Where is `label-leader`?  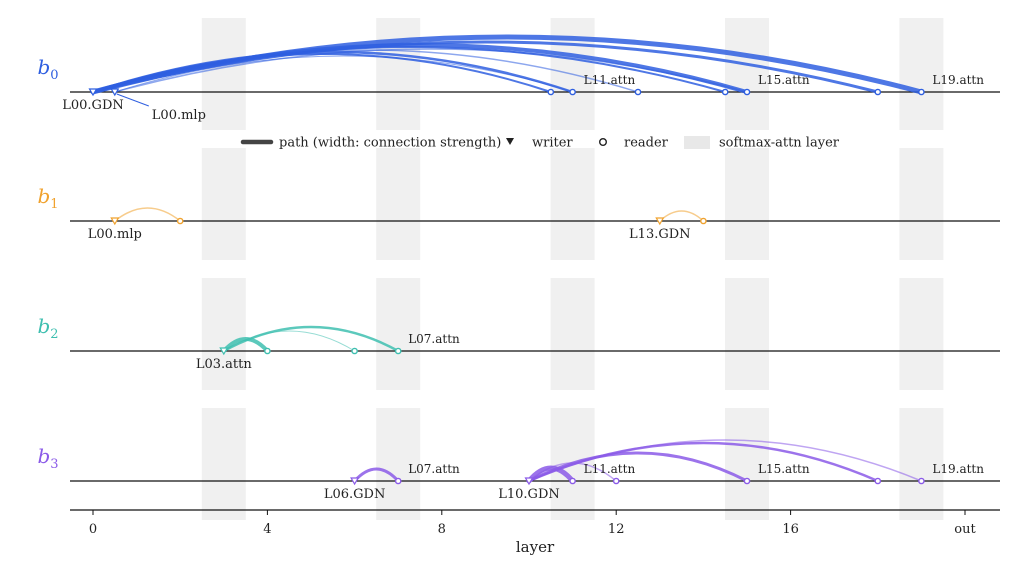 label-leader is located at coordinates (132, 100).